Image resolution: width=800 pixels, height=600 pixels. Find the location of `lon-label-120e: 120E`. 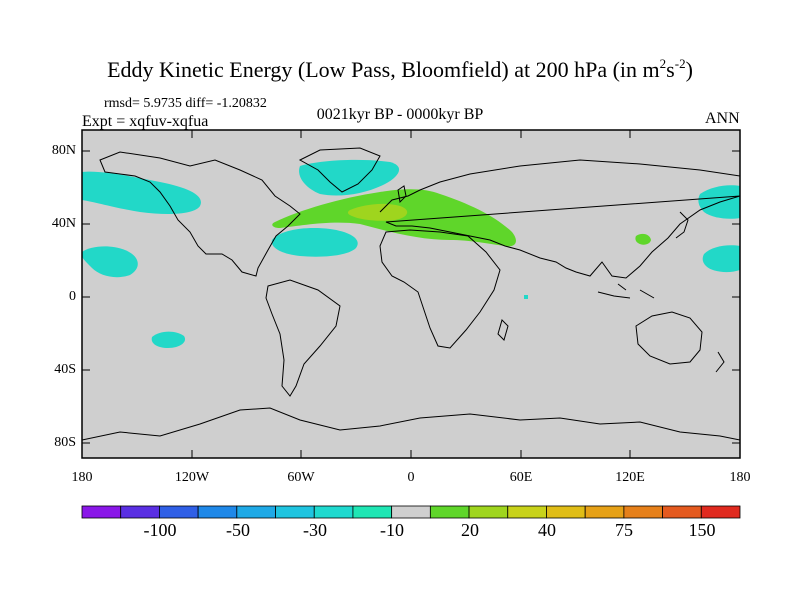

lon-label-120e: 120E is located at coordinates (630, 477).